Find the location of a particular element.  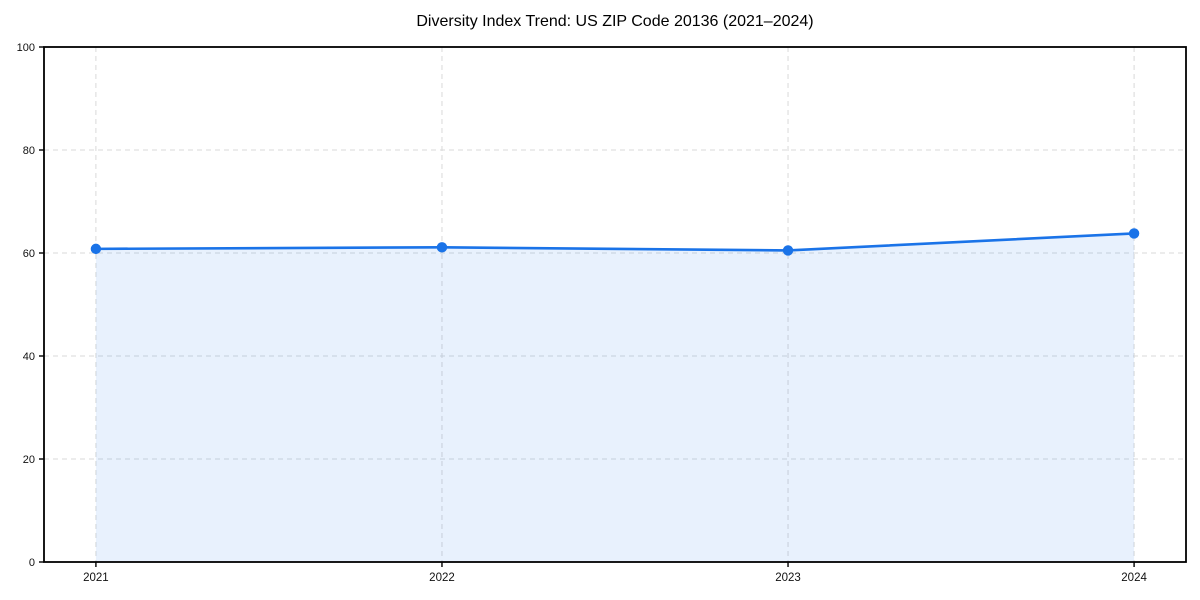

y-axis-tick-label: 60 is located at coordinates (29, 254).